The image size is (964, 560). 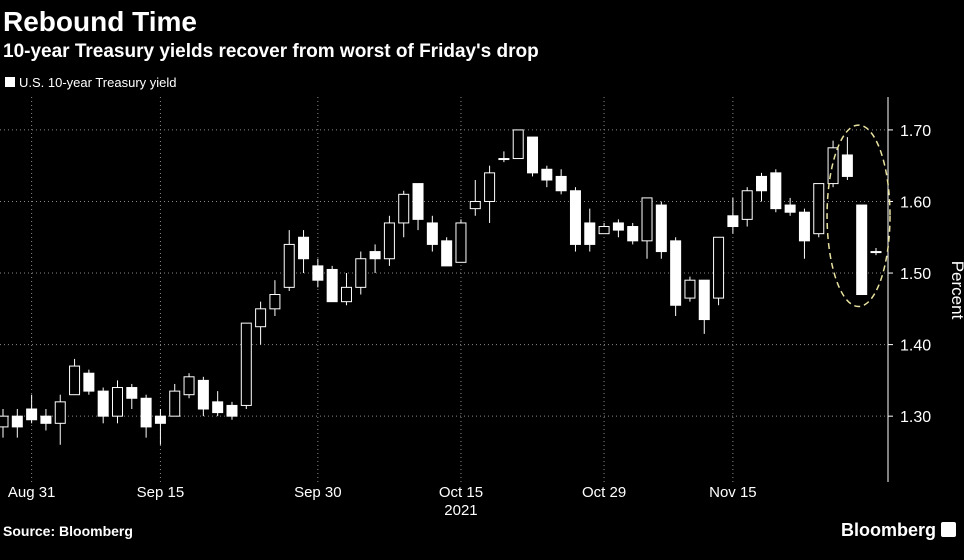 What do you see at coordinates (460, 510) in the screenshot?
I see `x-axis-label: 2021` at bounding box center [460, 510].